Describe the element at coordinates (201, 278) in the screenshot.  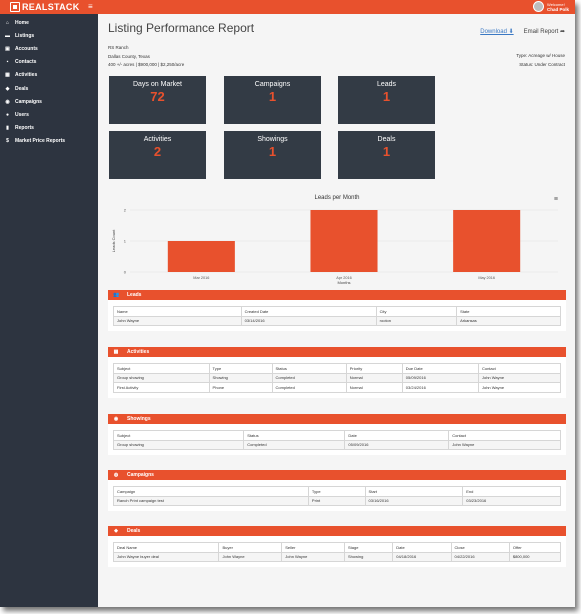
I see `x-tick-label: Mar 2016` at that location.